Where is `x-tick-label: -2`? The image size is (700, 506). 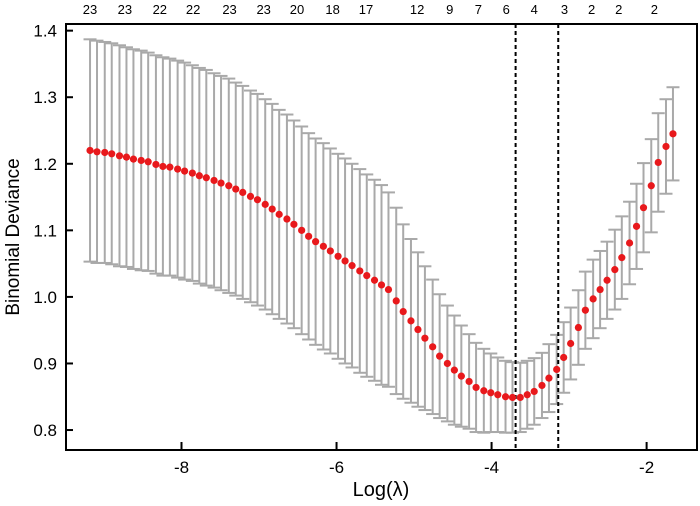 x-tick-label: -2 is located at coordinates (646, 467).